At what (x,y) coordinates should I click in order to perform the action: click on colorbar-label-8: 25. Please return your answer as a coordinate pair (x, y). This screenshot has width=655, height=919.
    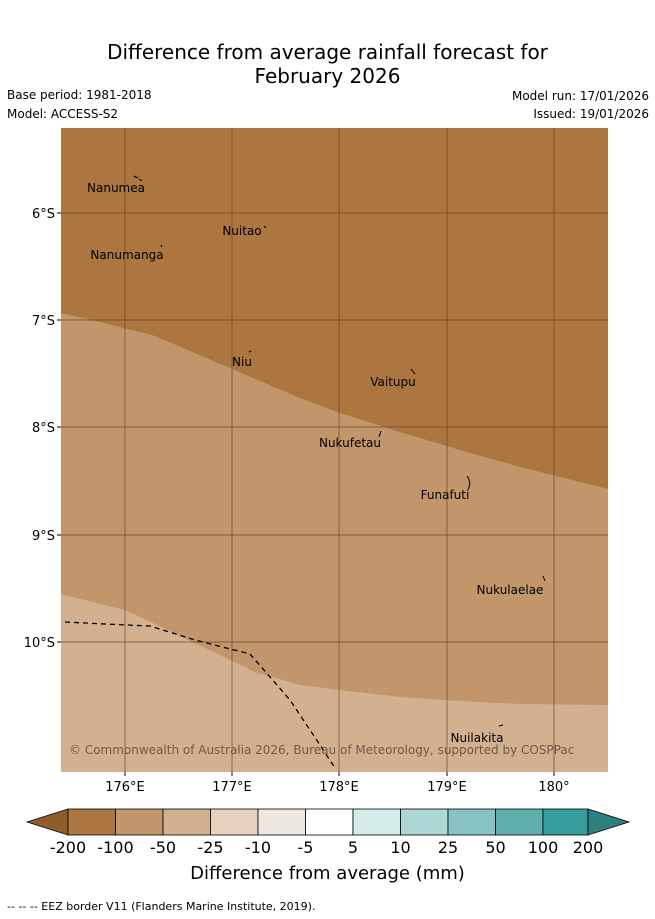
    Looking at the image, I should click on (448, 847).